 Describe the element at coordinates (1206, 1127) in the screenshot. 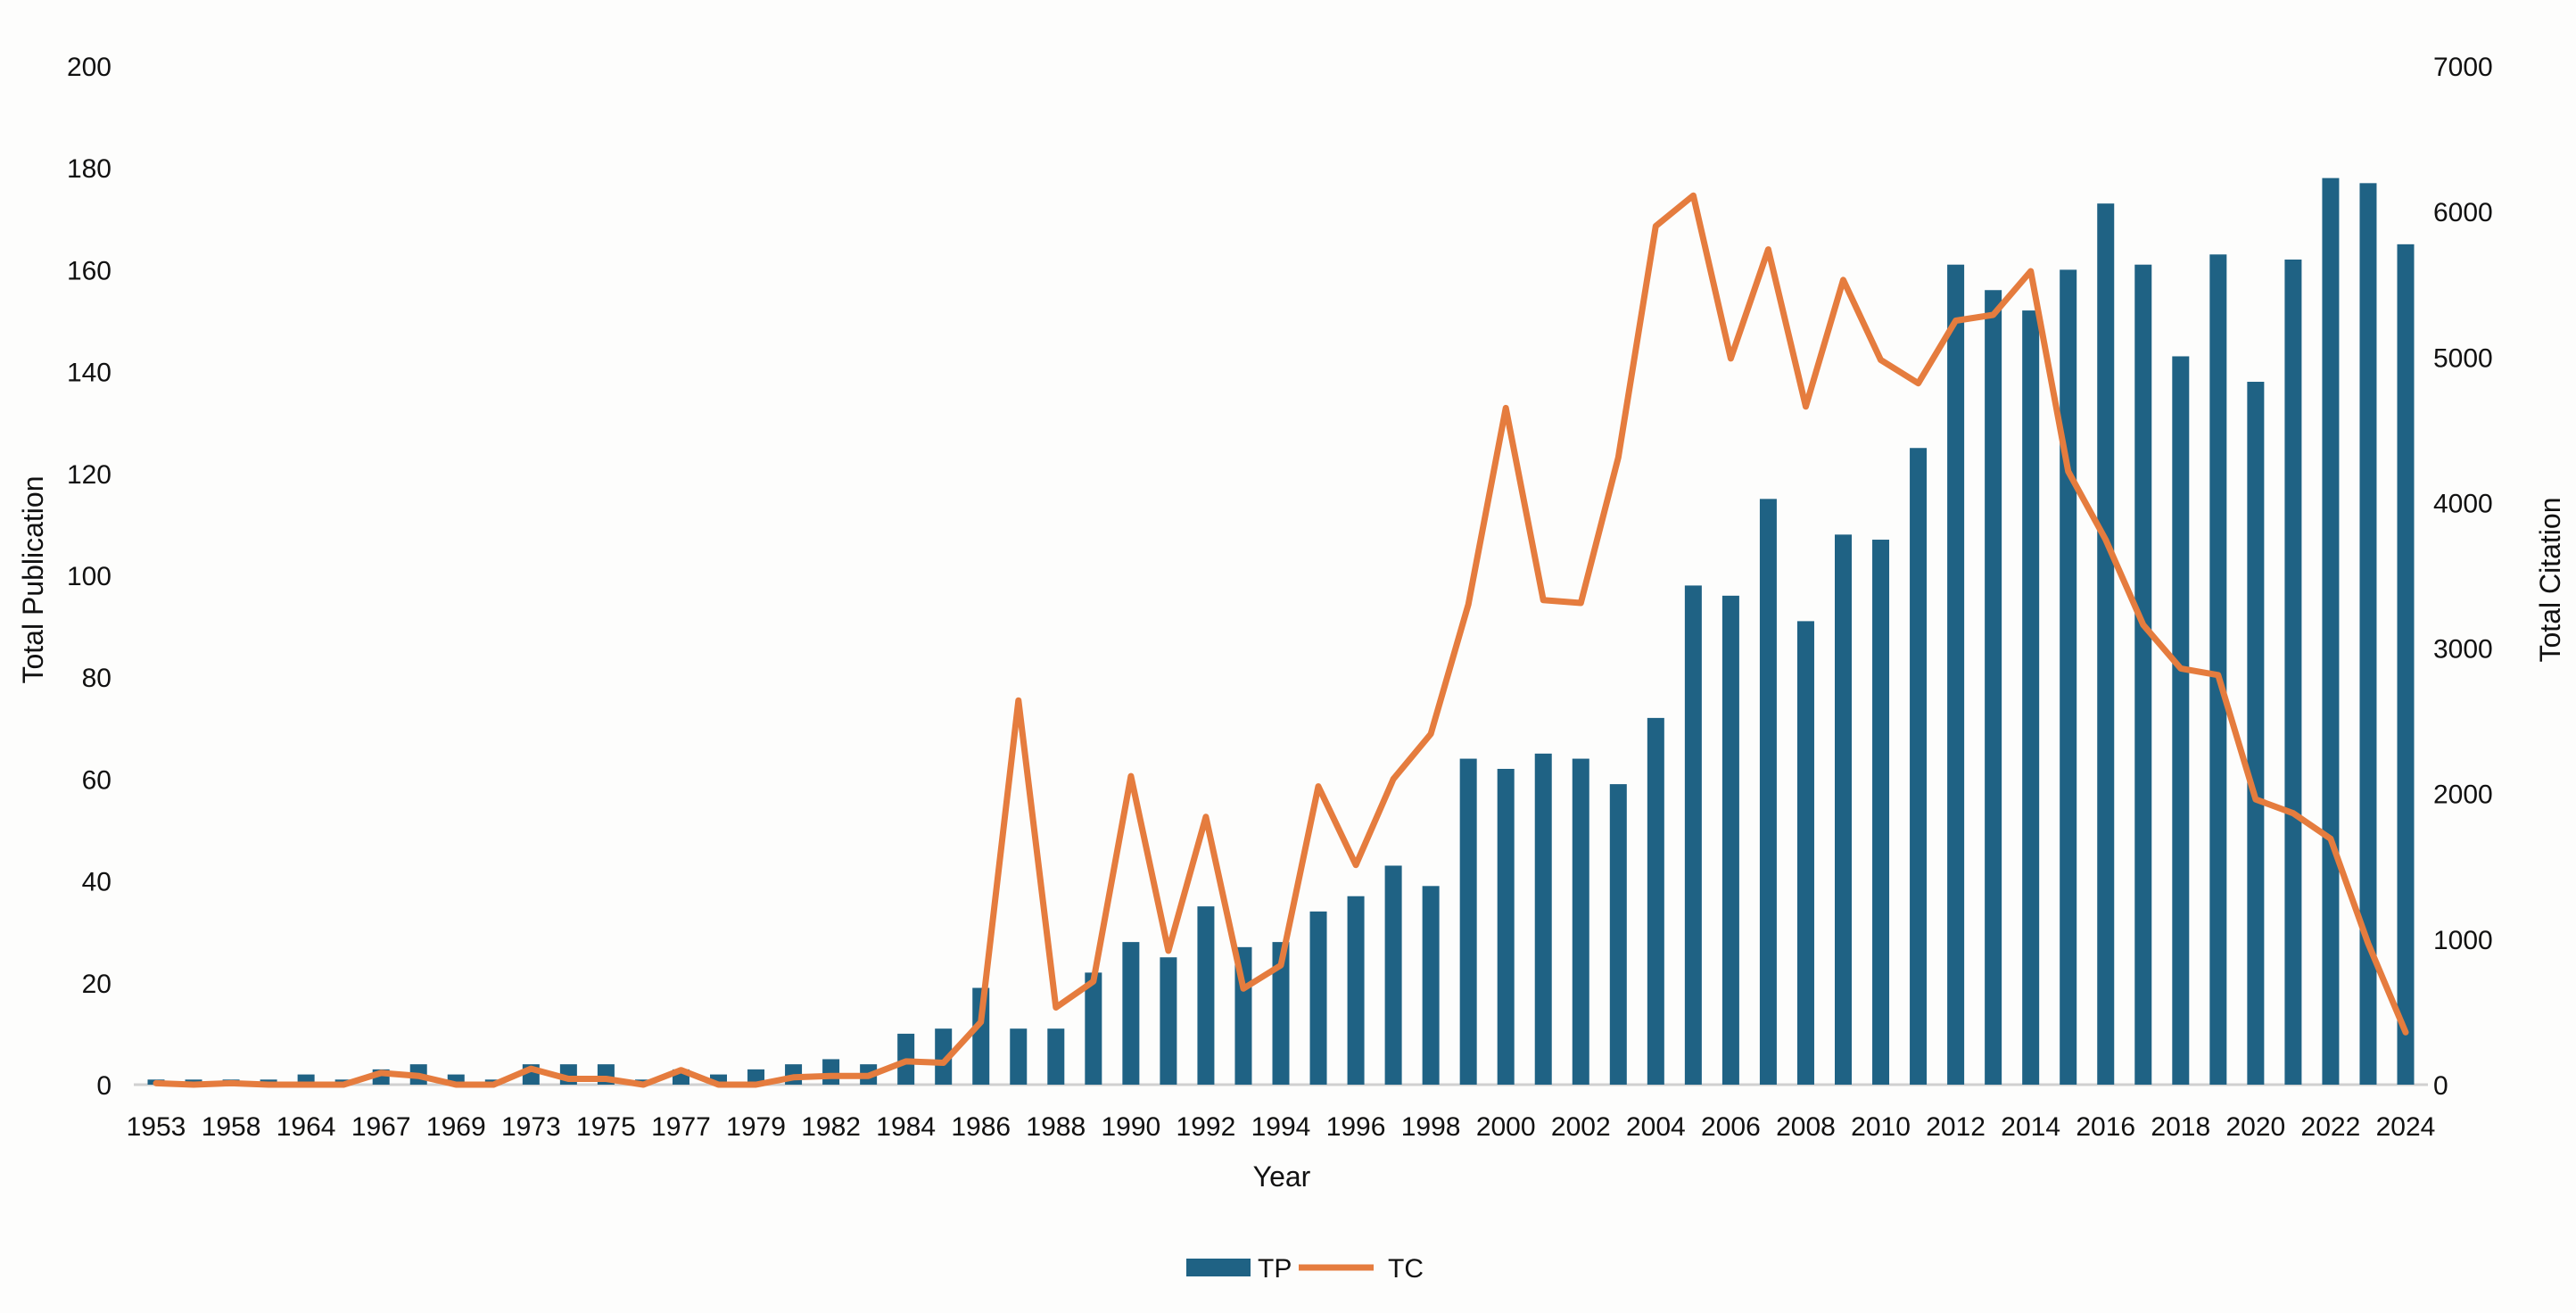

I see `x-tick-label: 1992` at that location.